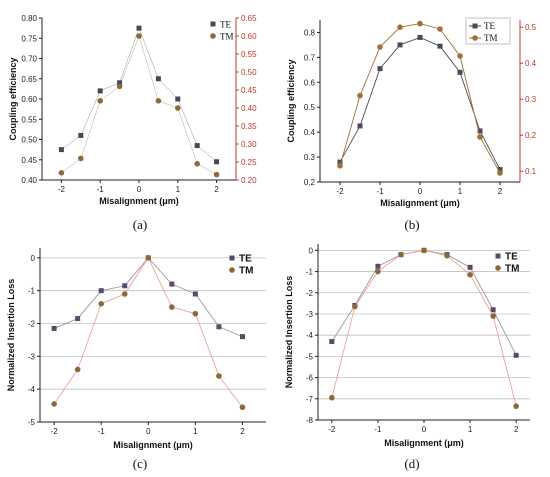 This screenshot has height=477, width=550. I want to click on y-tick-label: -4, so click(310, 335).